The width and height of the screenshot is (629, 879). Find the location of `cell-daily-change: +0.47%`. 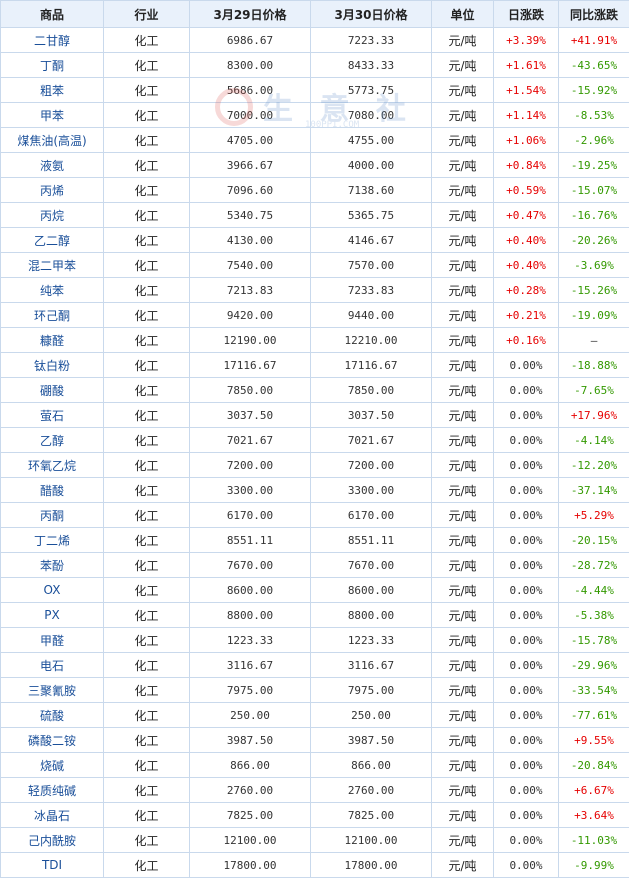

cell-daily-change: +0.47% is located at coordinates (526, 215).